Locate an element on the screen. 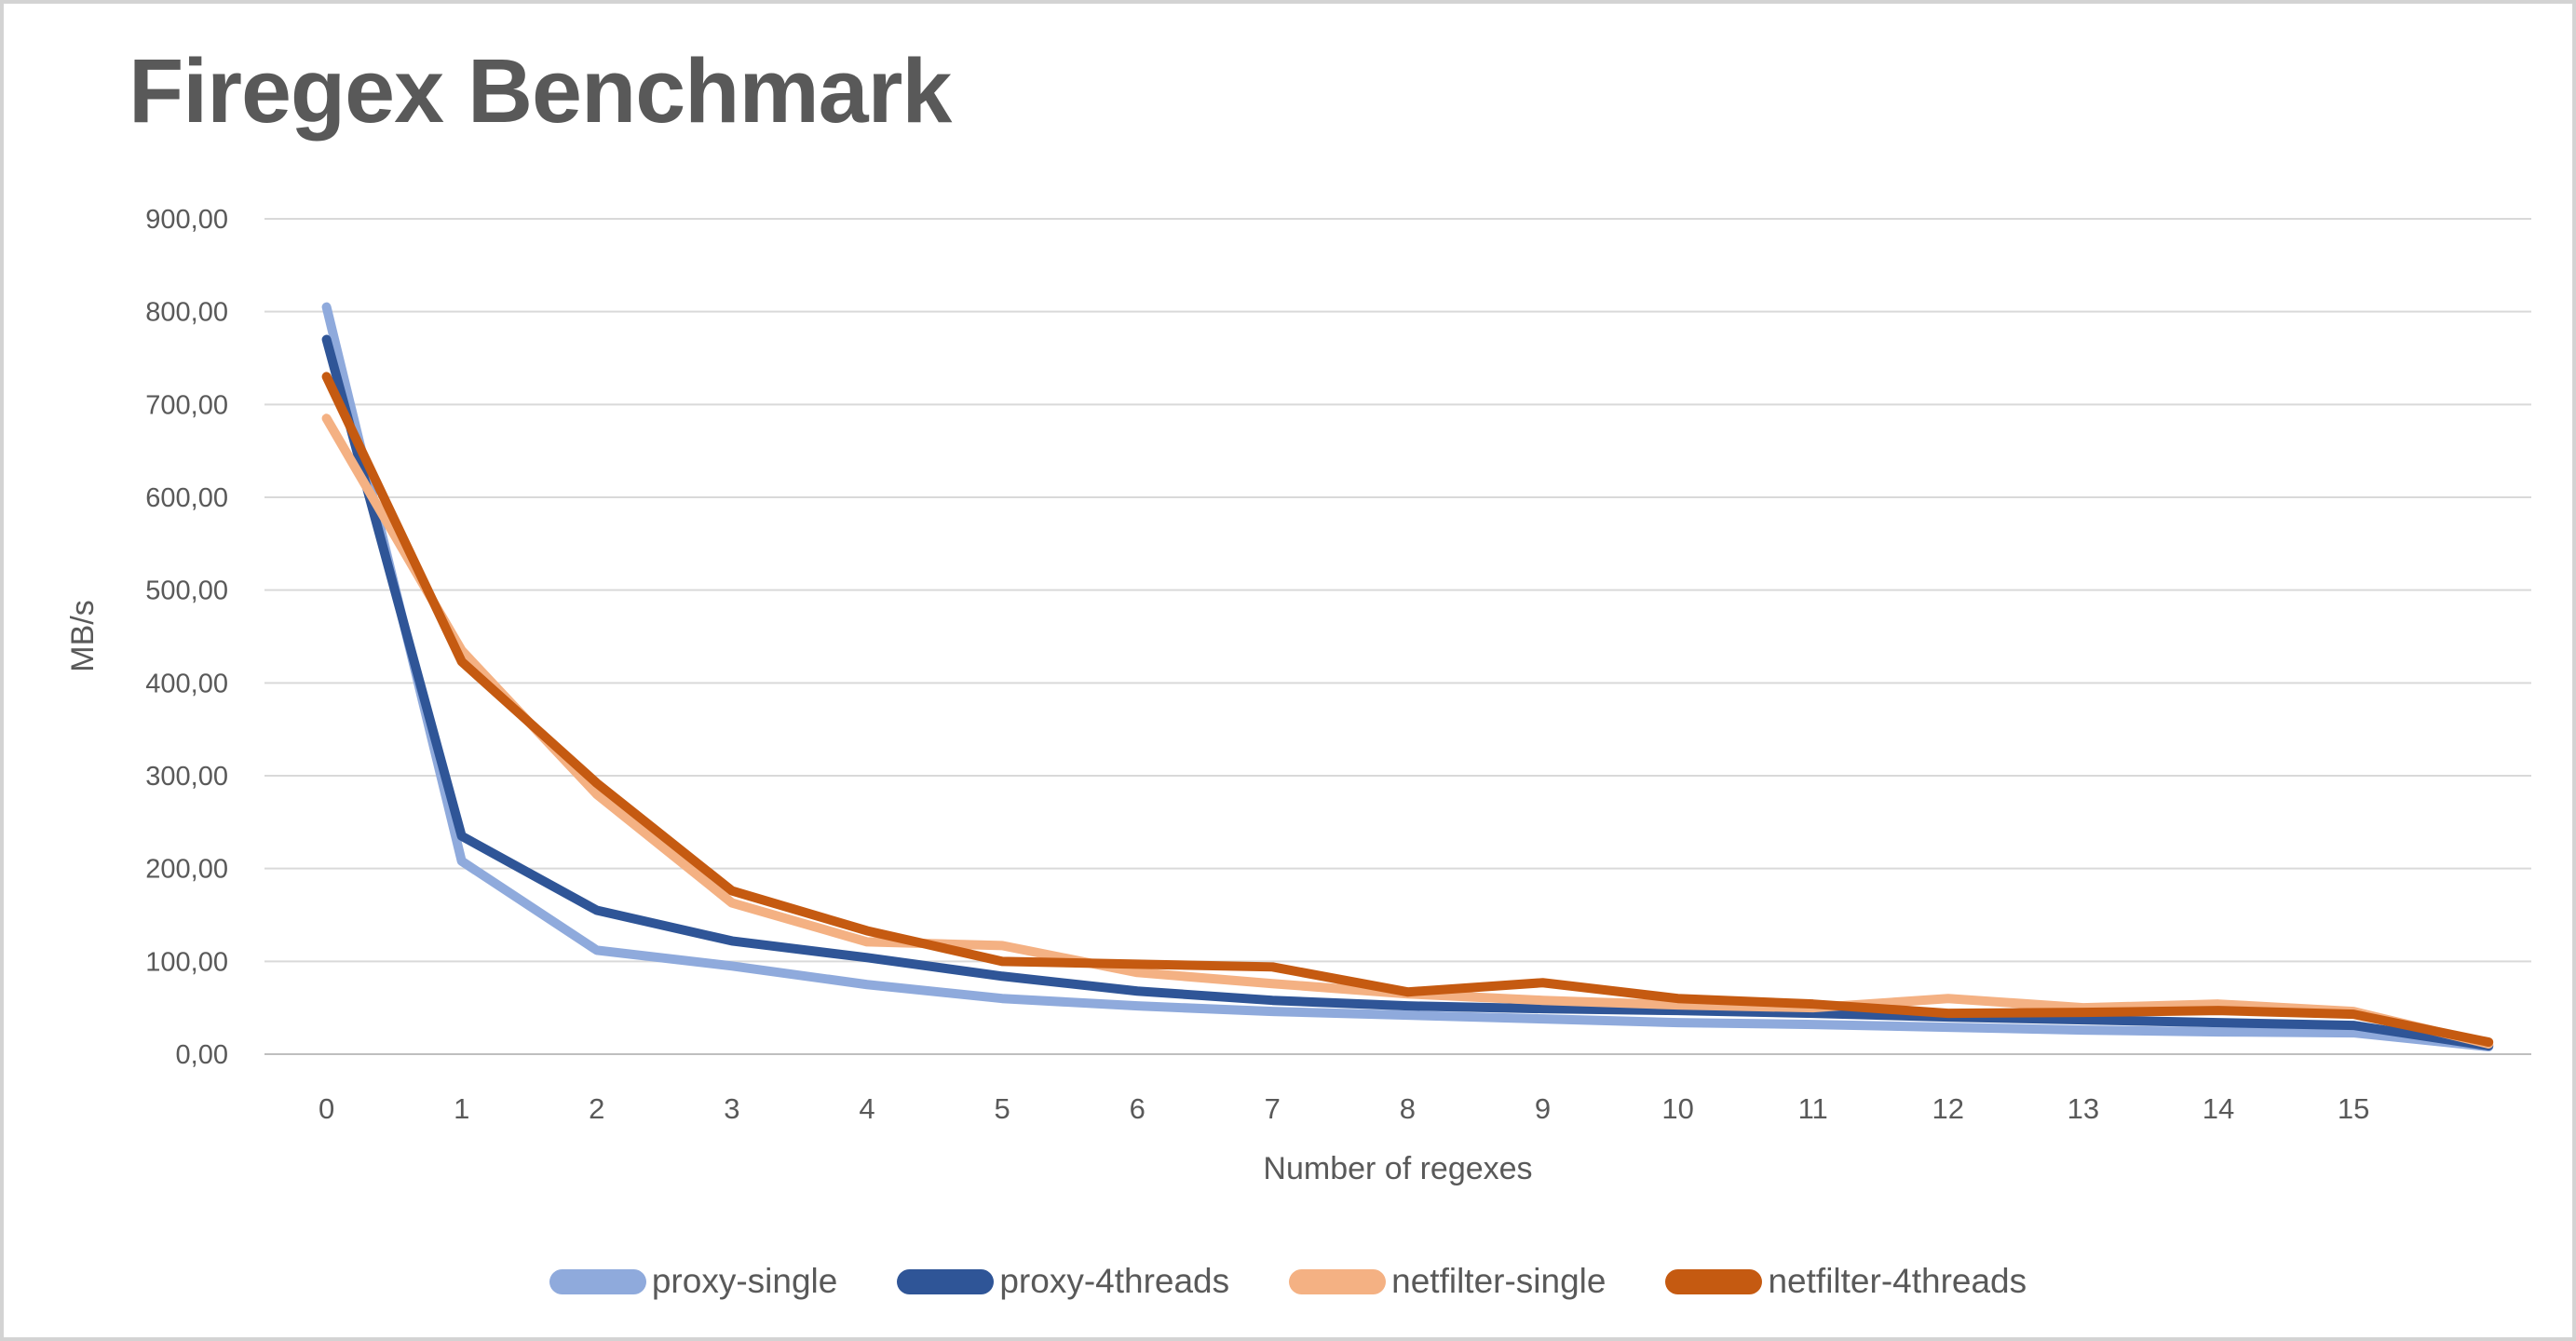 The image size is (2576, 1341). x-tick-label: 10 is located at coordinates (1677, 1109).